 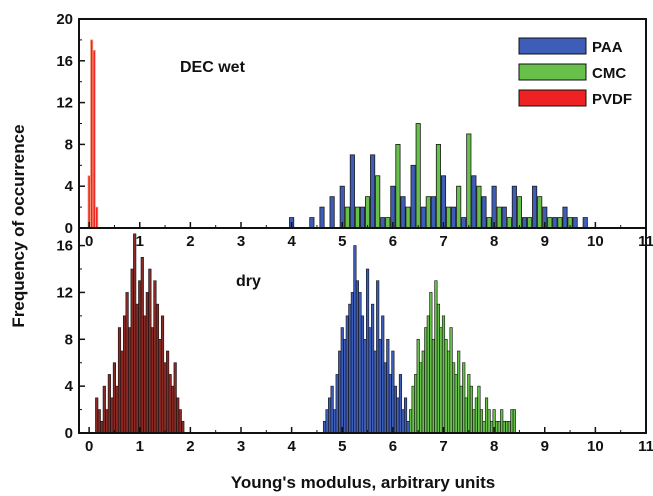 I want to click on dry-annotation: dry, so click(x=248, y=281).